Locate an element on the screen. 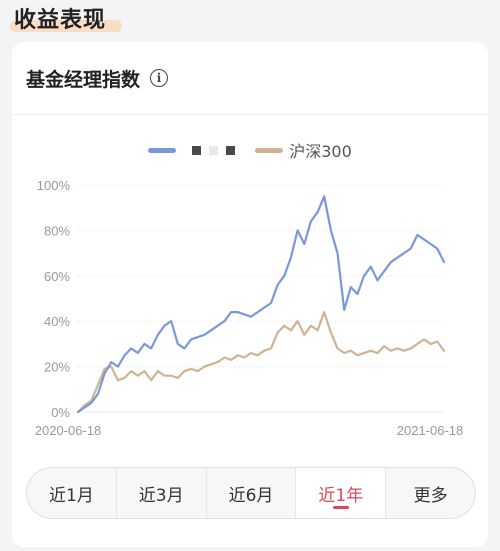 The height and width of the screenshot is (551, 500). y-tick-label: 60% is located at coordinates (57, 276).